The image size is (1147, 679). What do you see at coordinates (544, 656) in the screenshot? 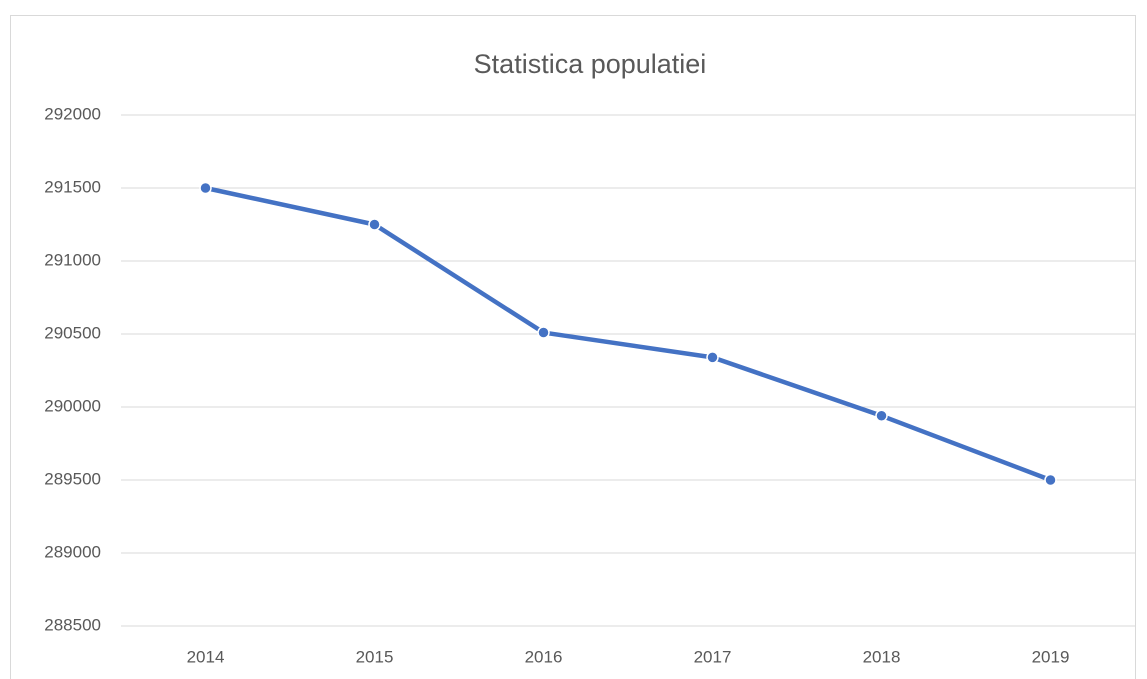
I see `x-tick-label: 2016` at bounding box center [544, 656].